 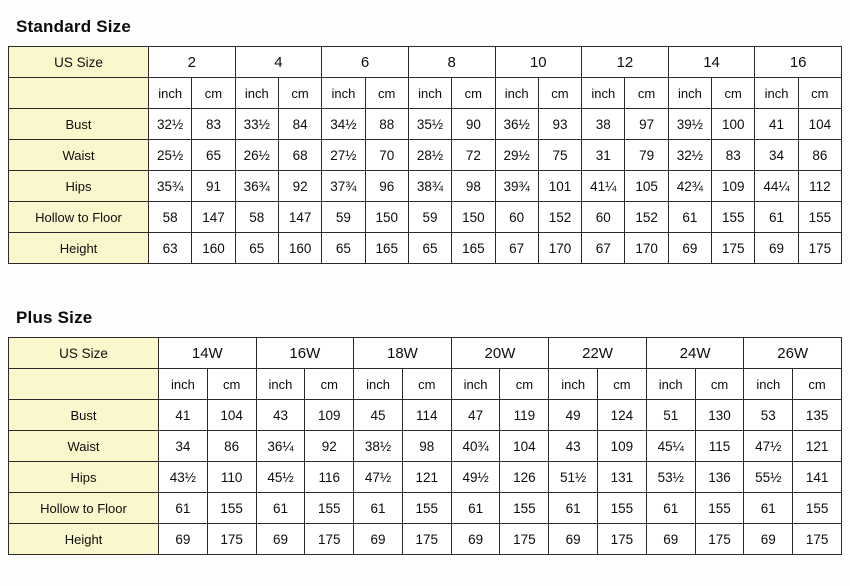 What do you see at coordinates (625, 62) in the screenshot?
I see `size-header: 12` at bounding box center [625, 62].